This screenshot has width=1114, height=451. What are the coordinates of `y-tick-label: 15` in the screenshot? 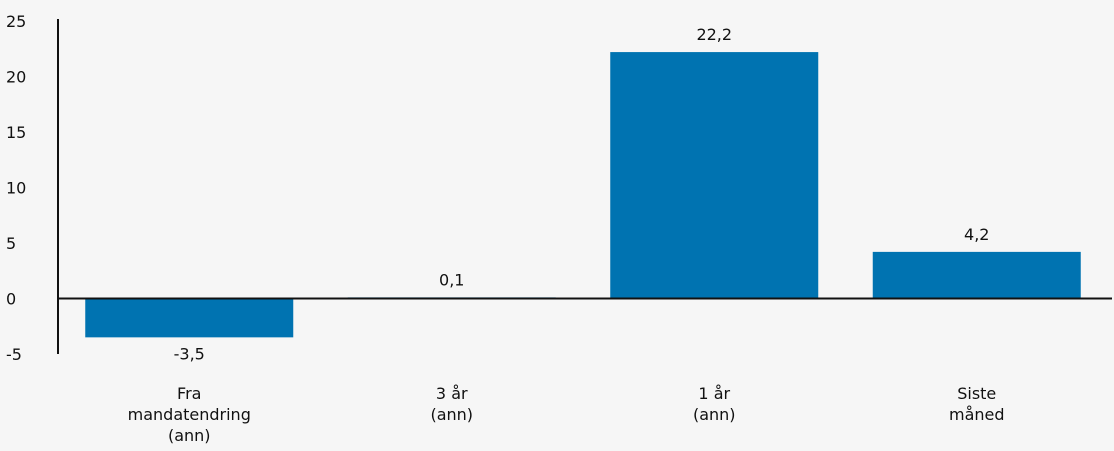 It's located at (16, 132).